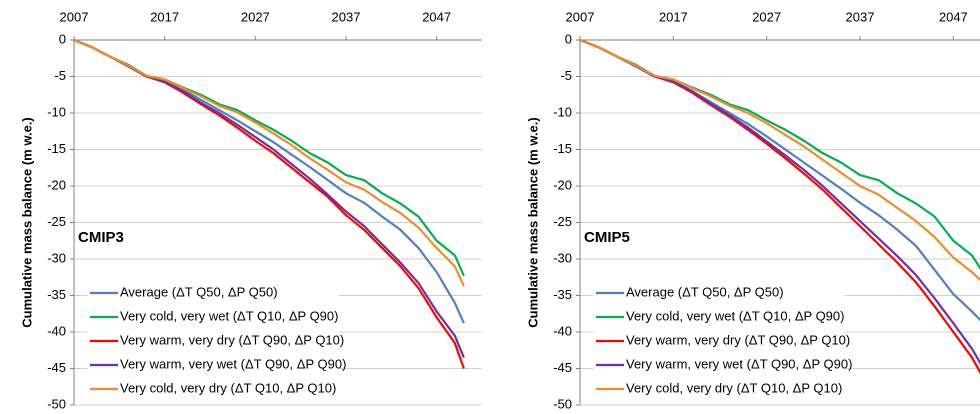  Describe the element at coordinates (607, 237) in the screenshot. I see `annotation: CMIP5` at that location.